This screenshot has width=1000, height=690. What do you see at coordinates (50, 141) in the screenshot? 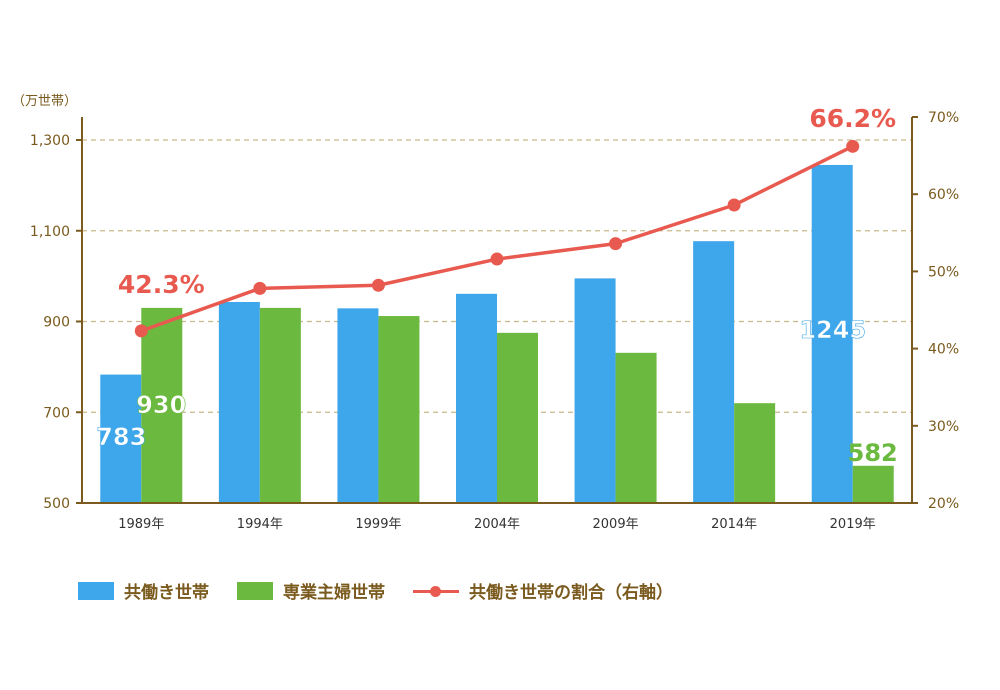
I see `left-tick-label: 1,300` at bounding box center [50, 141].